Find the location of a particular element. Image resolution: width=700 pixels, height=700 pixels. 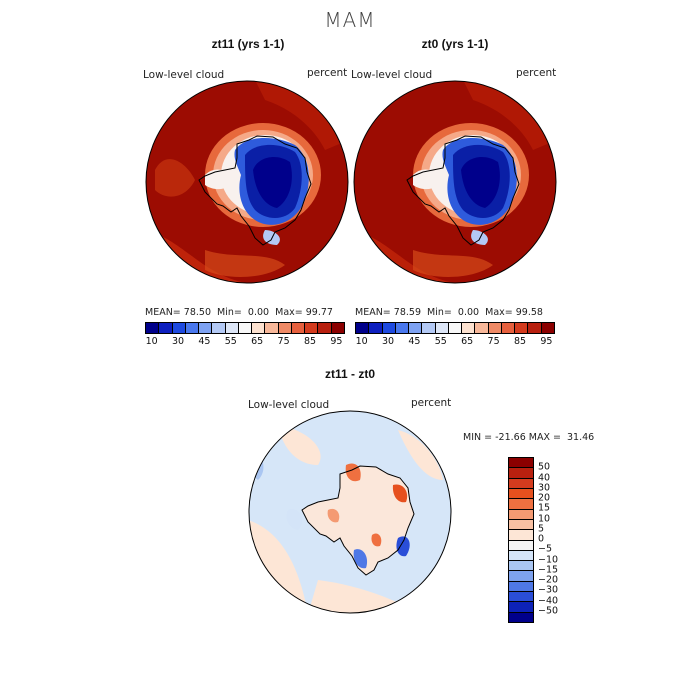

panel-2-units-label: percent is located at coordinates (536, 73).